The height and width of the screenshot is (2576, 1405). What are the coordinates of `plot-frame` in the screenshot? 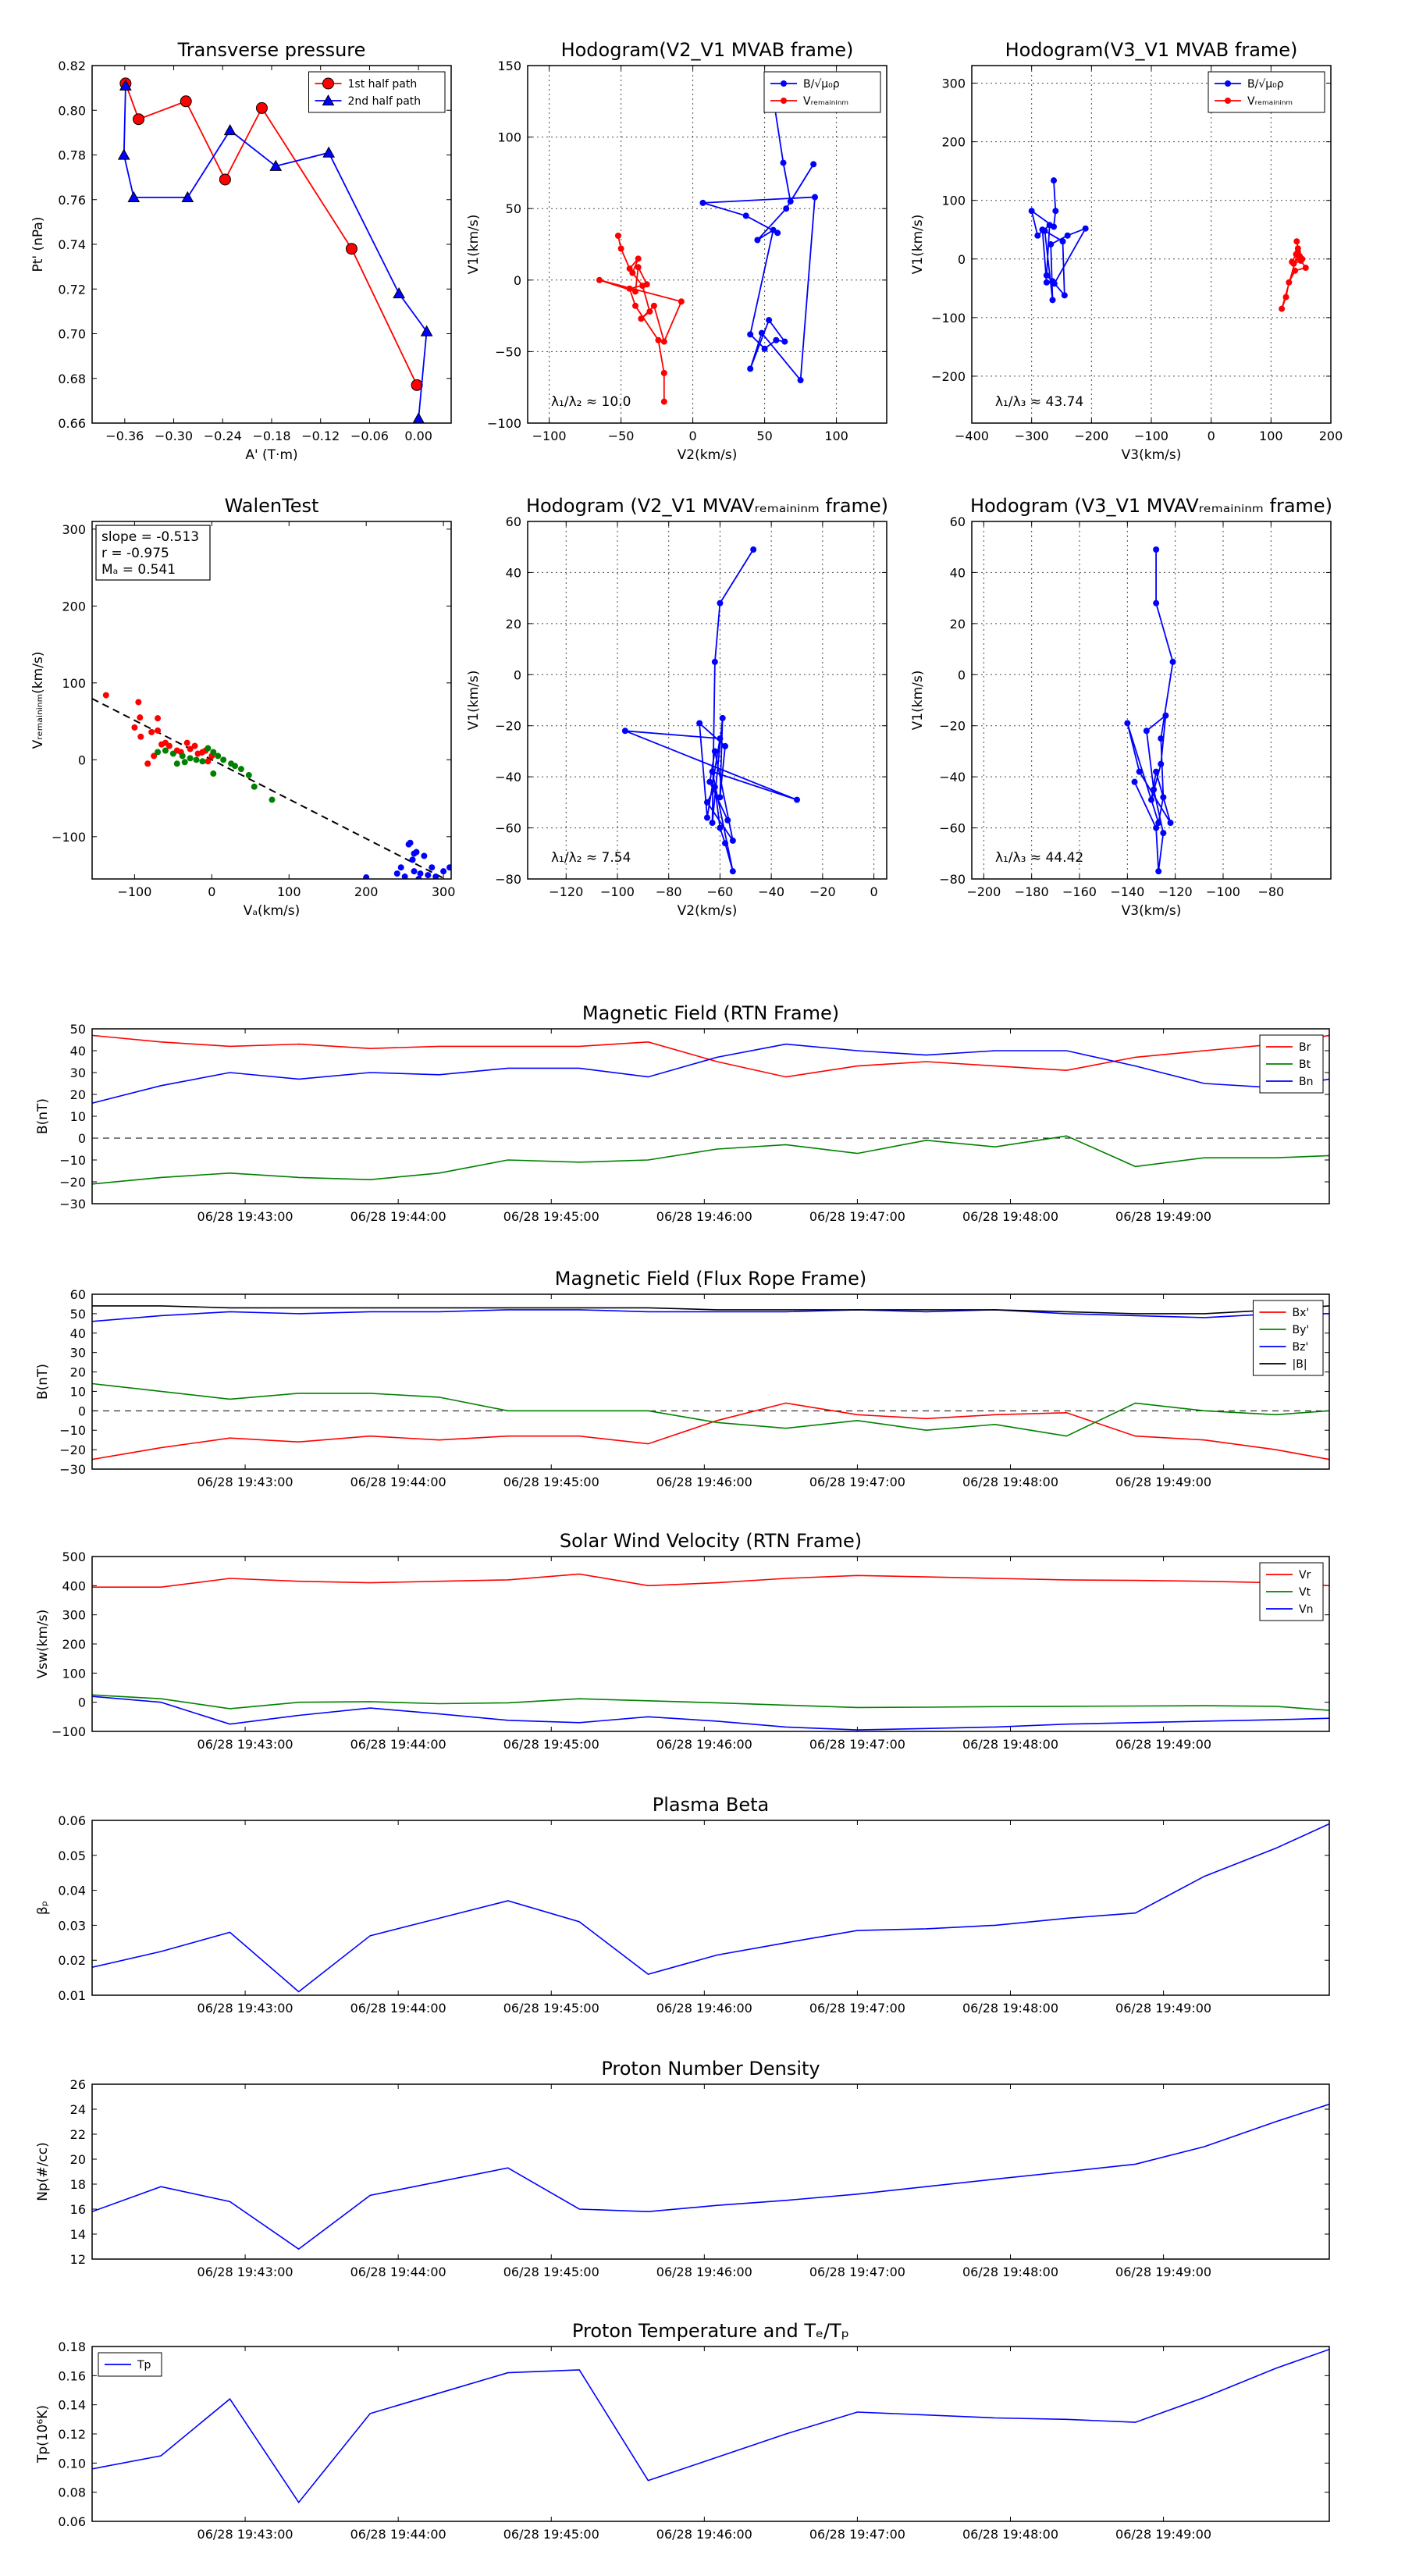 It's located at (271, 245).